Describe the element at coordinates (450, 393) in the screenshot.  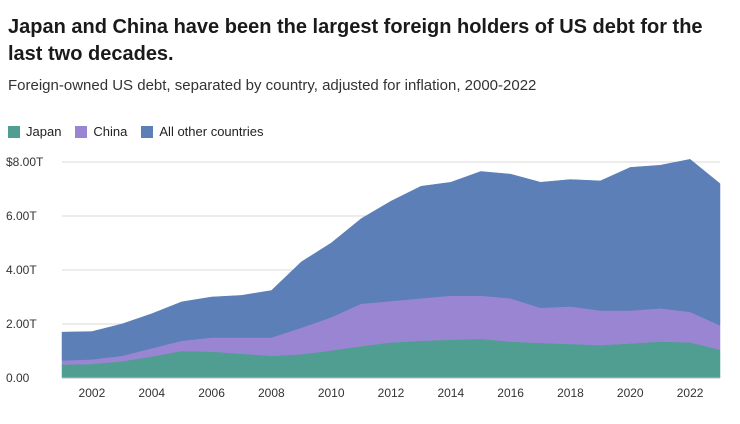
I see `x-tick-label: 2014` at that location.